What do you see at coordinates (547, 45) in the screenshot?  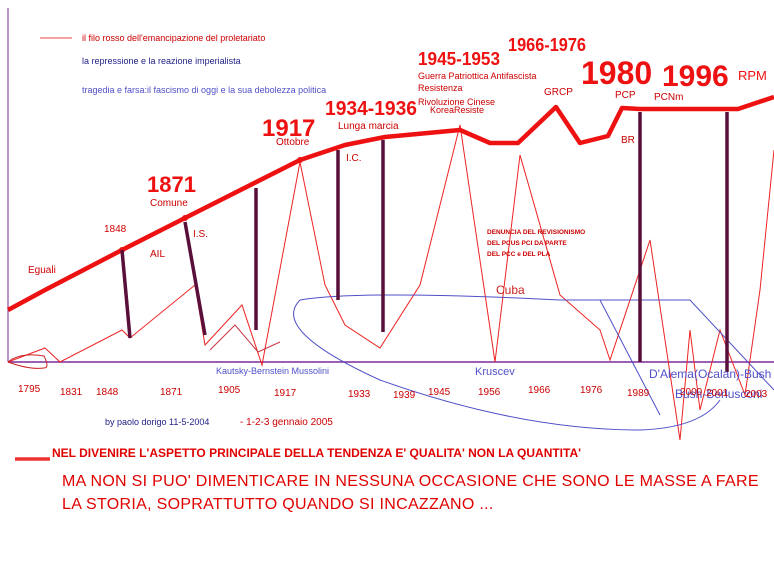 I see `label-1966: 1966-1976` at bounding box center [547, 45].